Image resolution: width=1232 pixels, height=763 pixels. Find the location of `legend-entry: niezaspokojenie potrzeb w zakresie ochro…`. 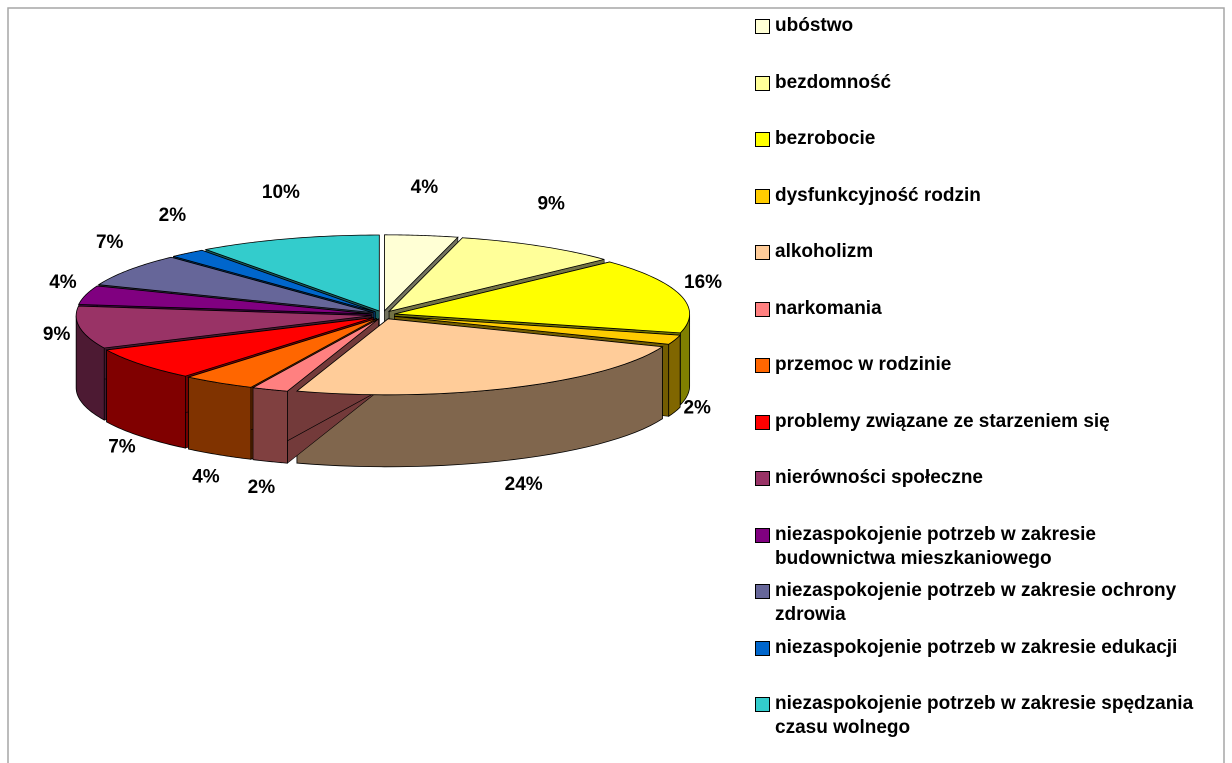

legend-entry: niezaspokojenie potrzeb w zakresie ochro… is located at coordinates (975, 603).